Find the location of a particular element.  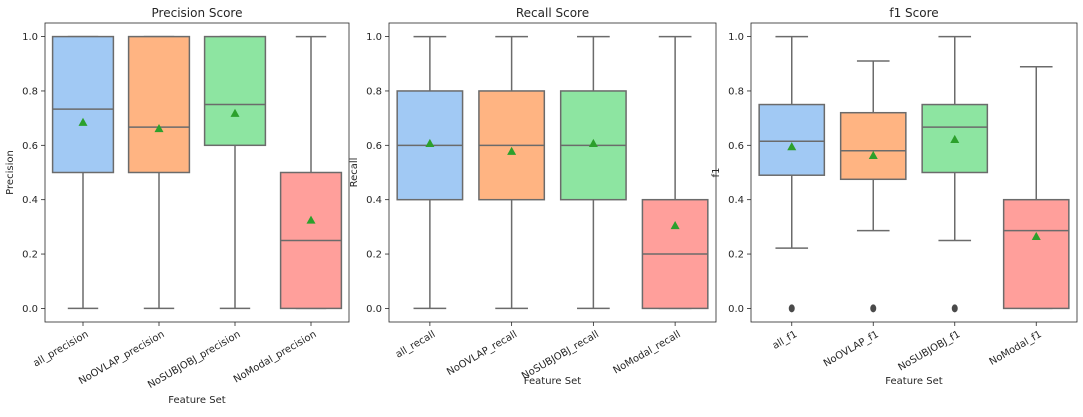

box-all_precision is located at coordinates (83, 172).